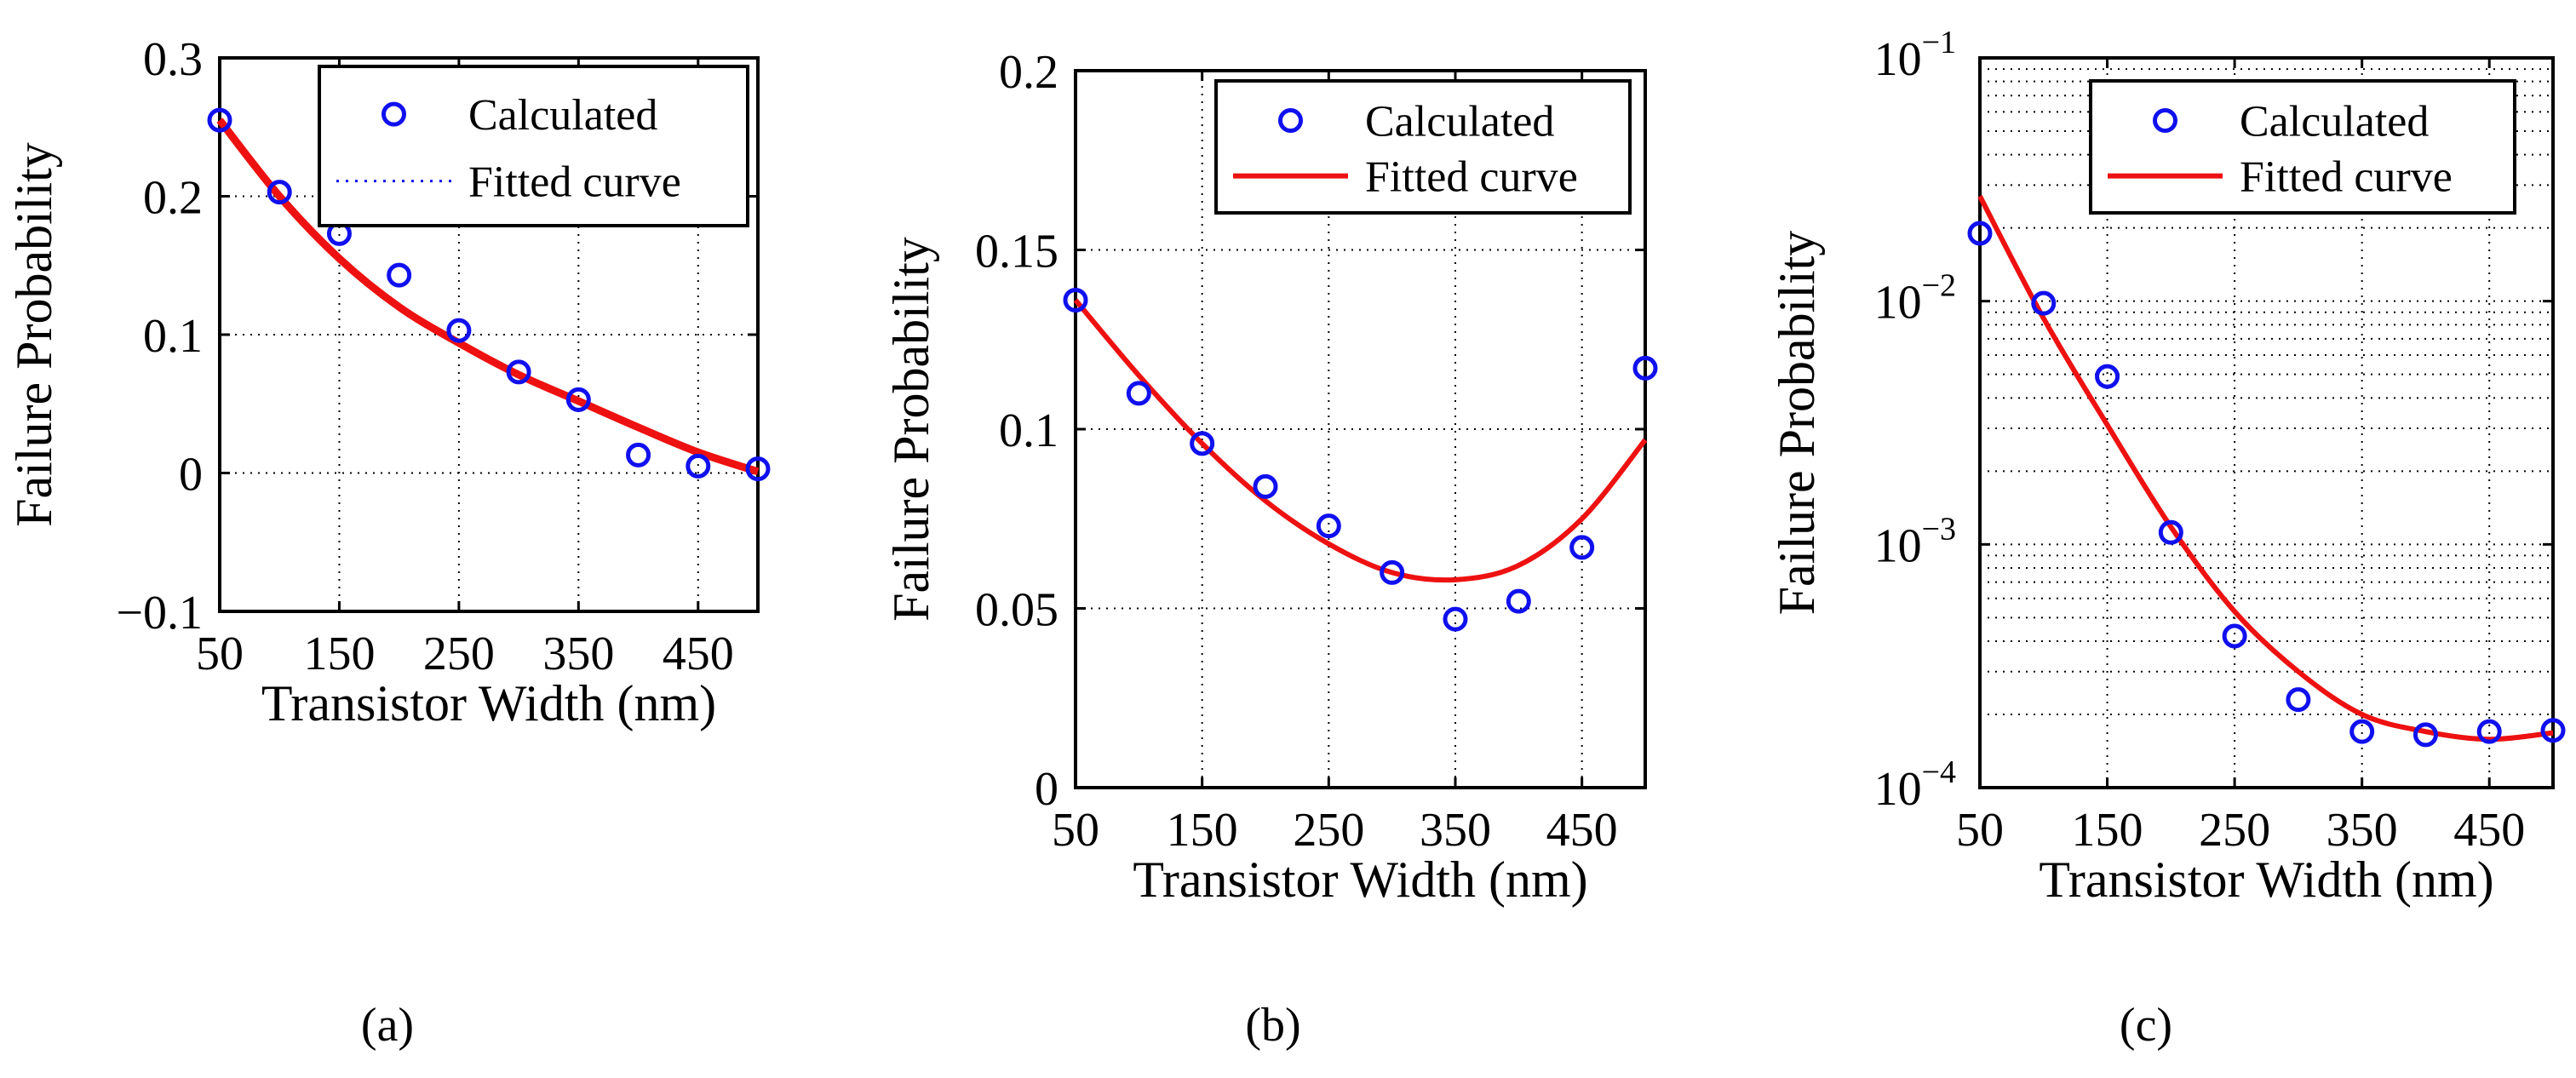 The image size is (2576, 1078). I want to click on panel-label: (b), so click(1272, 1025).